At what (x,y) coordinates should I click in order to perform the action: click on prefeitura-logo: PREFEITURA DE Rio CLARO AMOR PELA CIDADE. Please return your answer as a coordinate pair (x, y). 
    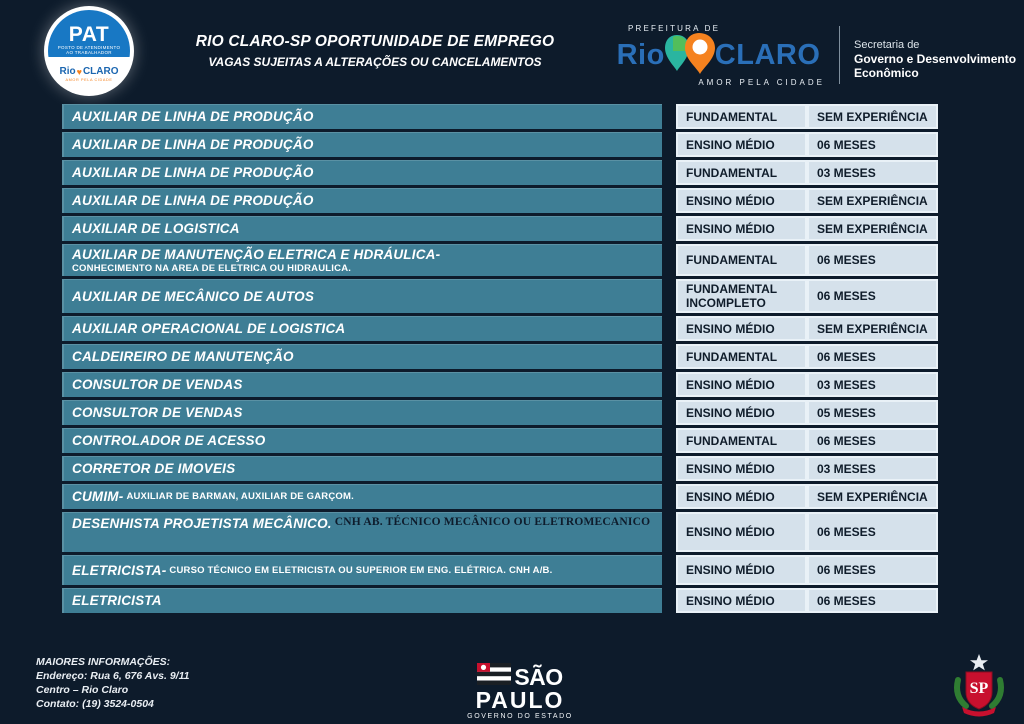
    Looking at the image, I should click on (718, 55).